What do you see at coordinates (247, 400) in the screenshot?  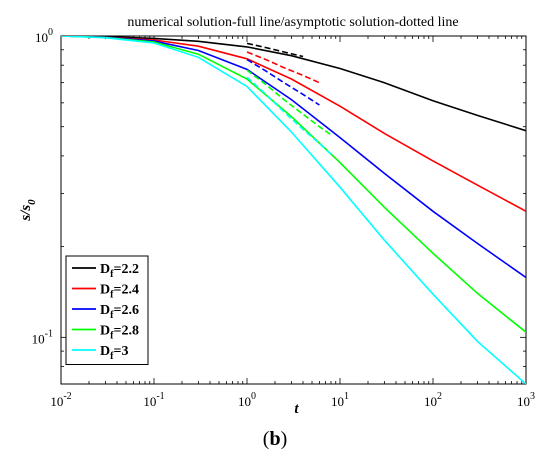 I see `x-tick-label-2: 10⁰` at bounding box center [247, 400].